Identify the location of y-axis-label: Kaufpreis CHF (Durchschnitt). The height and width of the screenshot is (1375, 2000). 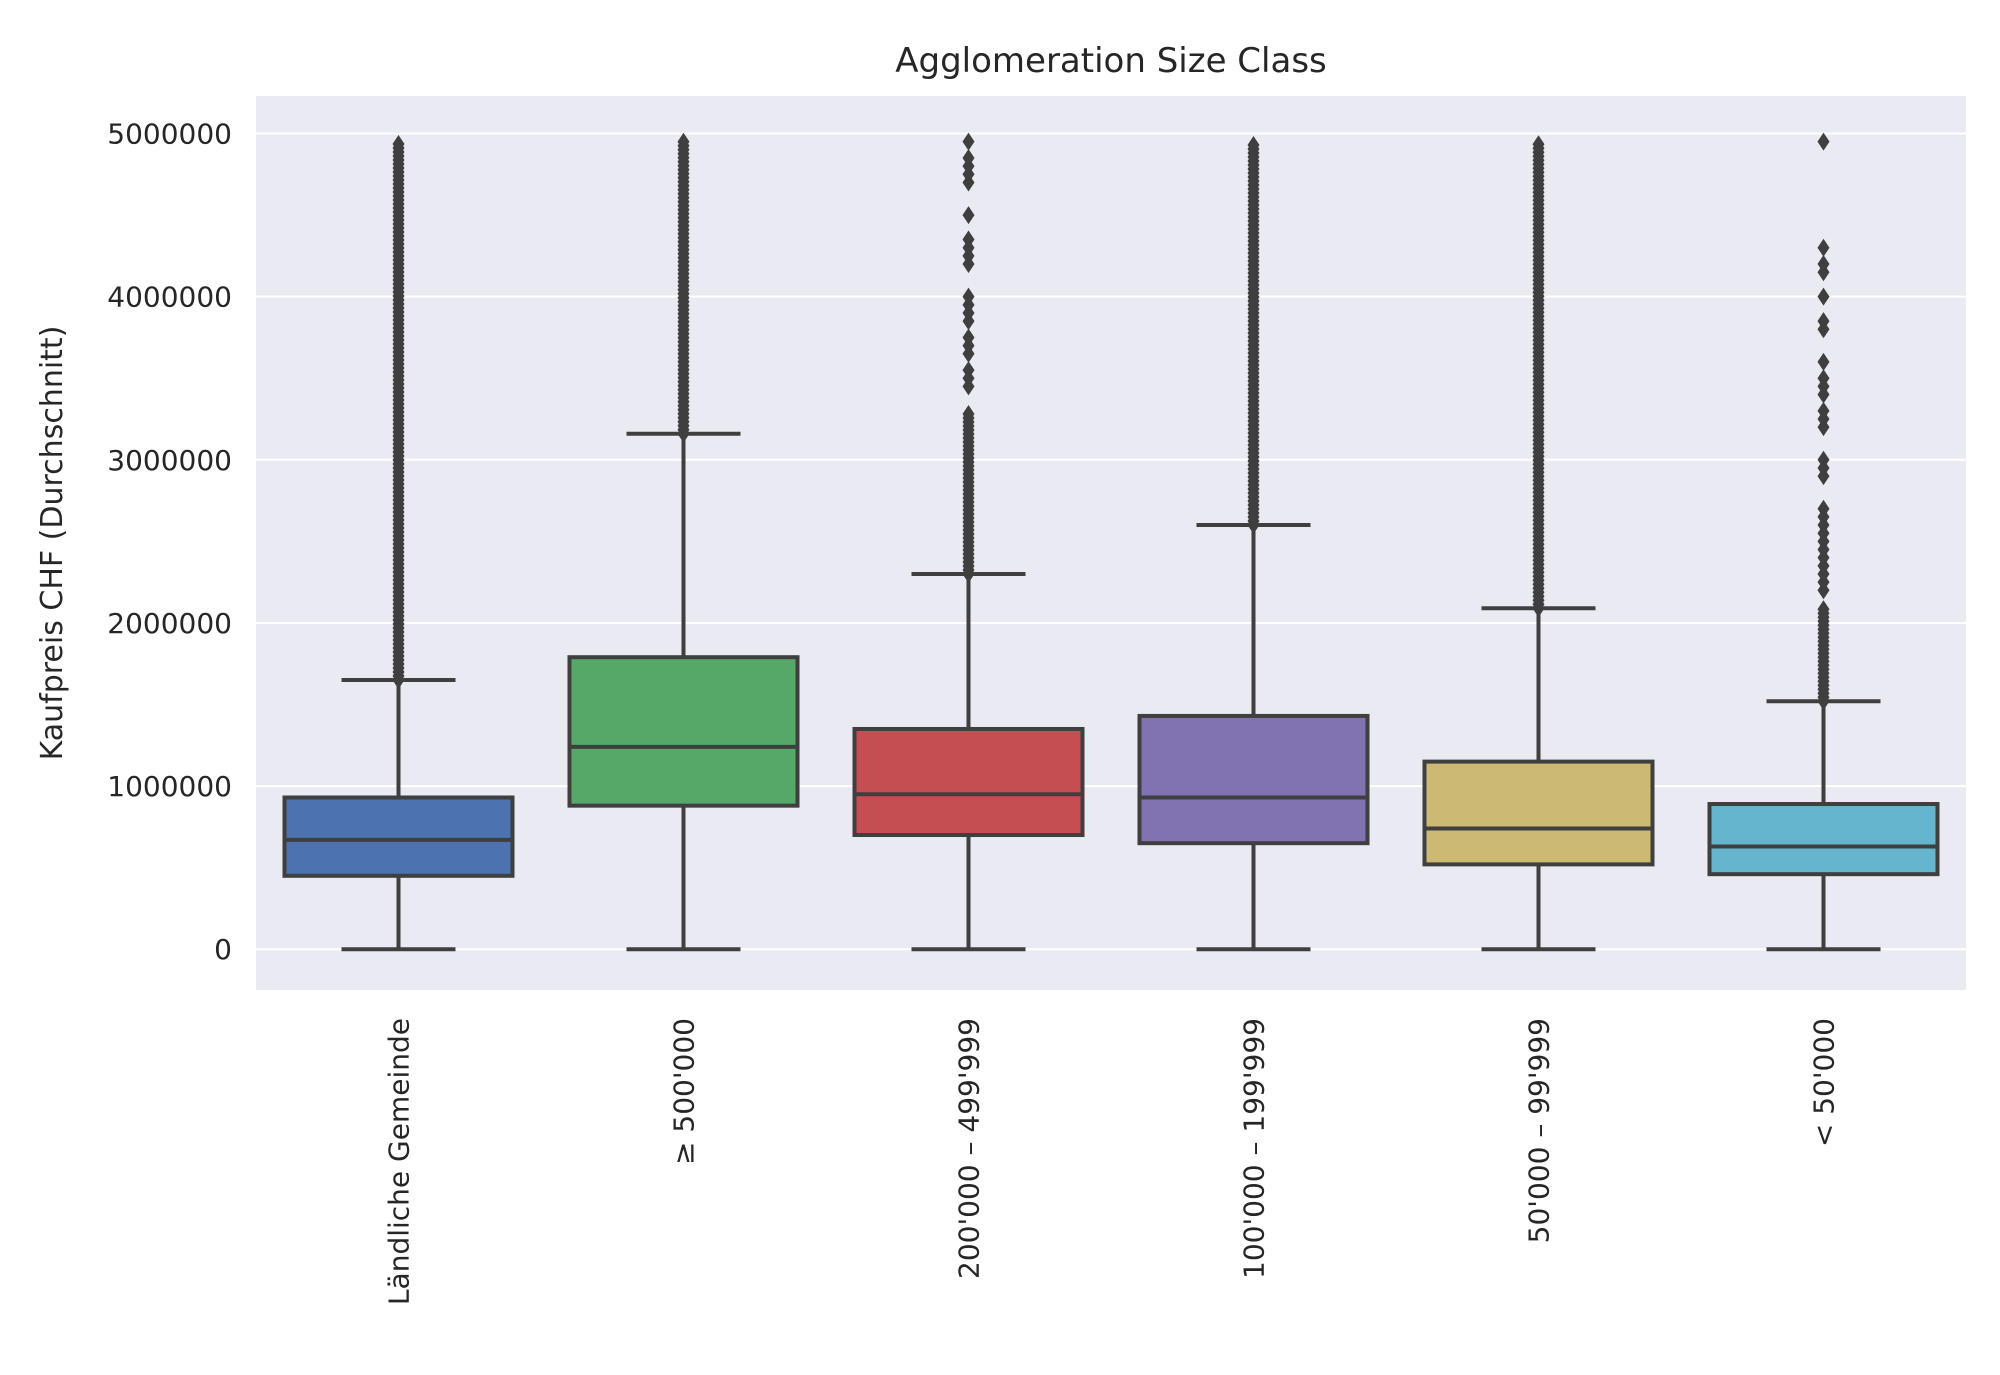
(52, 543).